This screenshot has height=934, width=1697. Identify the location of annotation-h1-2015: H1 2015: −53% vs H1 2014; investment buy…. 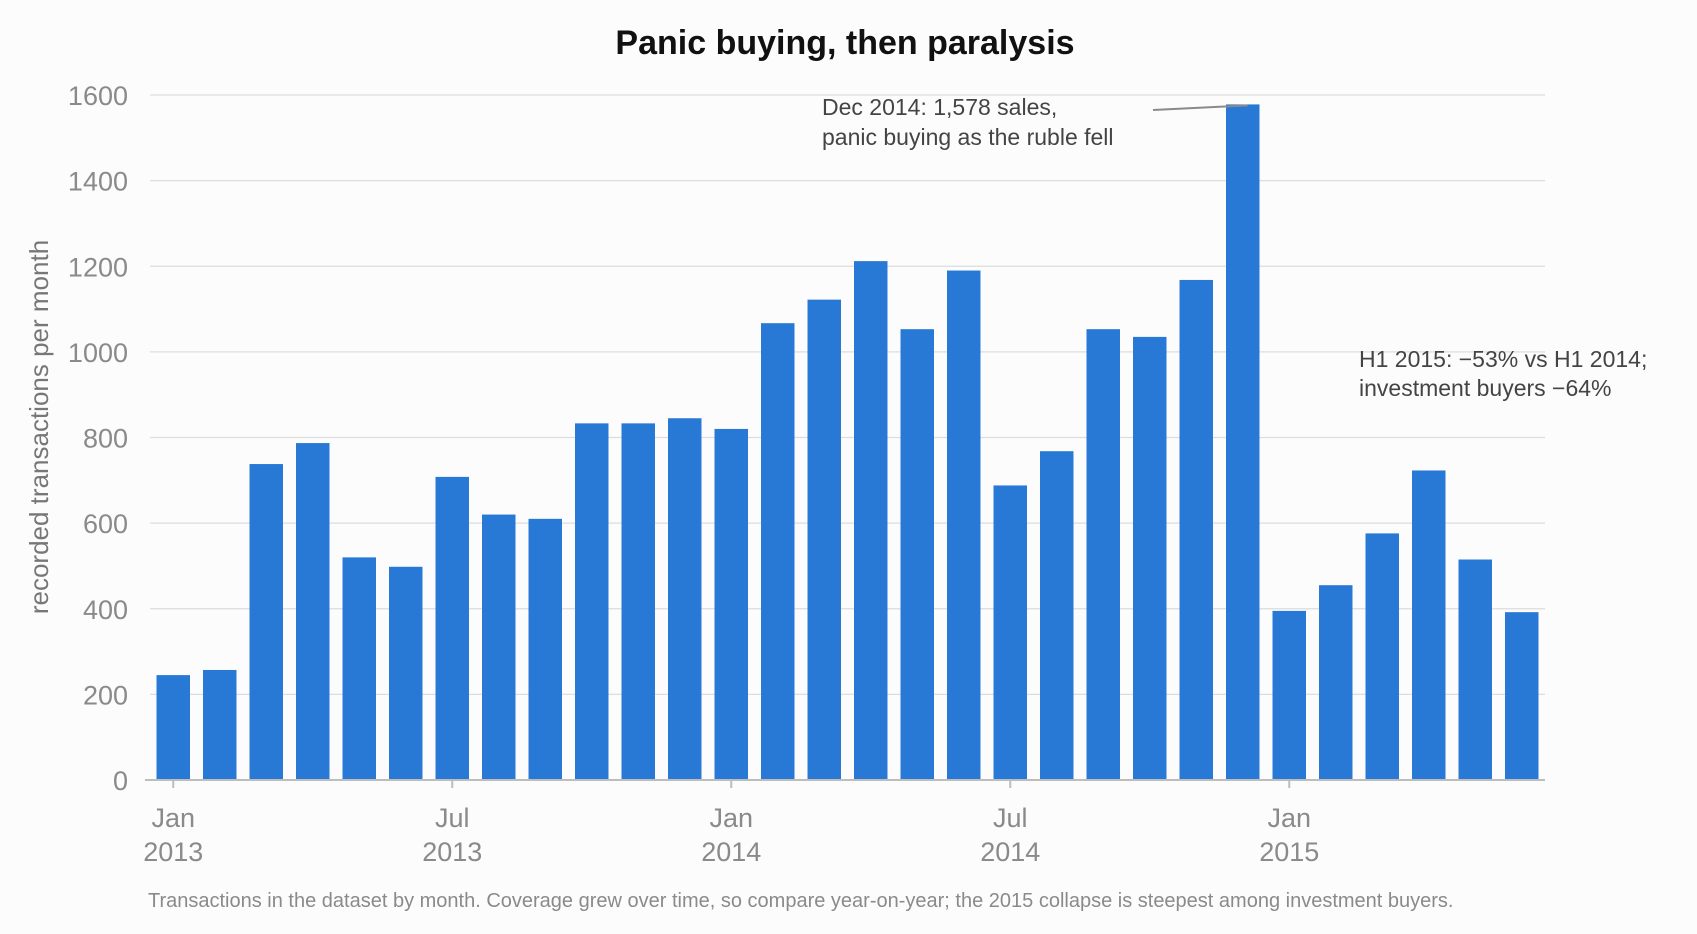
(1503, 373).